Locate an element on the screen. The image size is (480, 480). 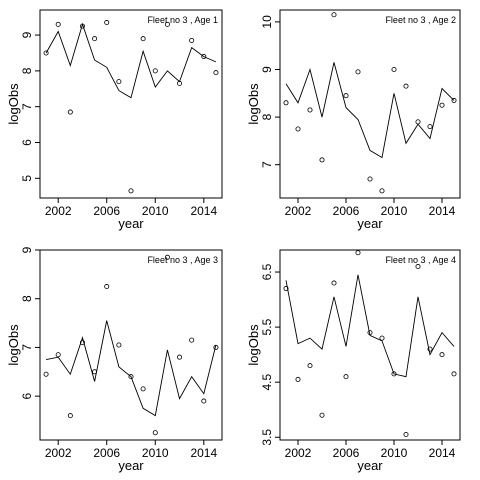
y-tick-label: 5 is located at coordinates (27, 178).